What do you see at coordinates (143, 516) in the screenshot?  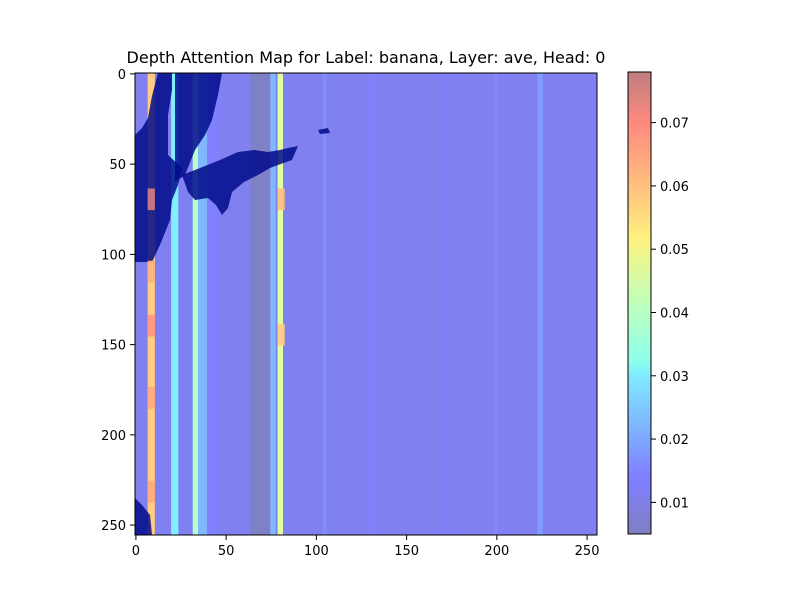 I see `silhouette-bottom-corner` at bounding box center [143, 516].